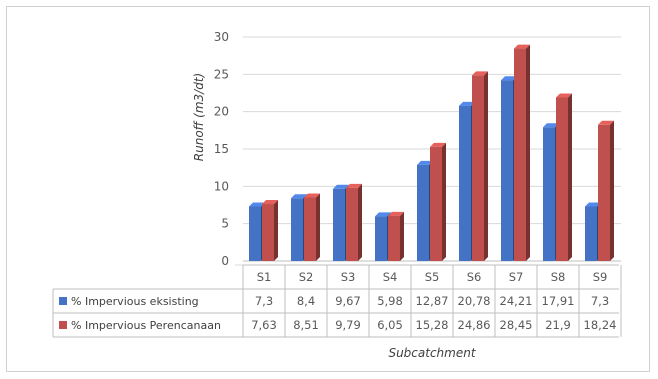 The height and width of the screenshot is (379, 658). I want to click on y-tick-label: 5, so click(225, 224).